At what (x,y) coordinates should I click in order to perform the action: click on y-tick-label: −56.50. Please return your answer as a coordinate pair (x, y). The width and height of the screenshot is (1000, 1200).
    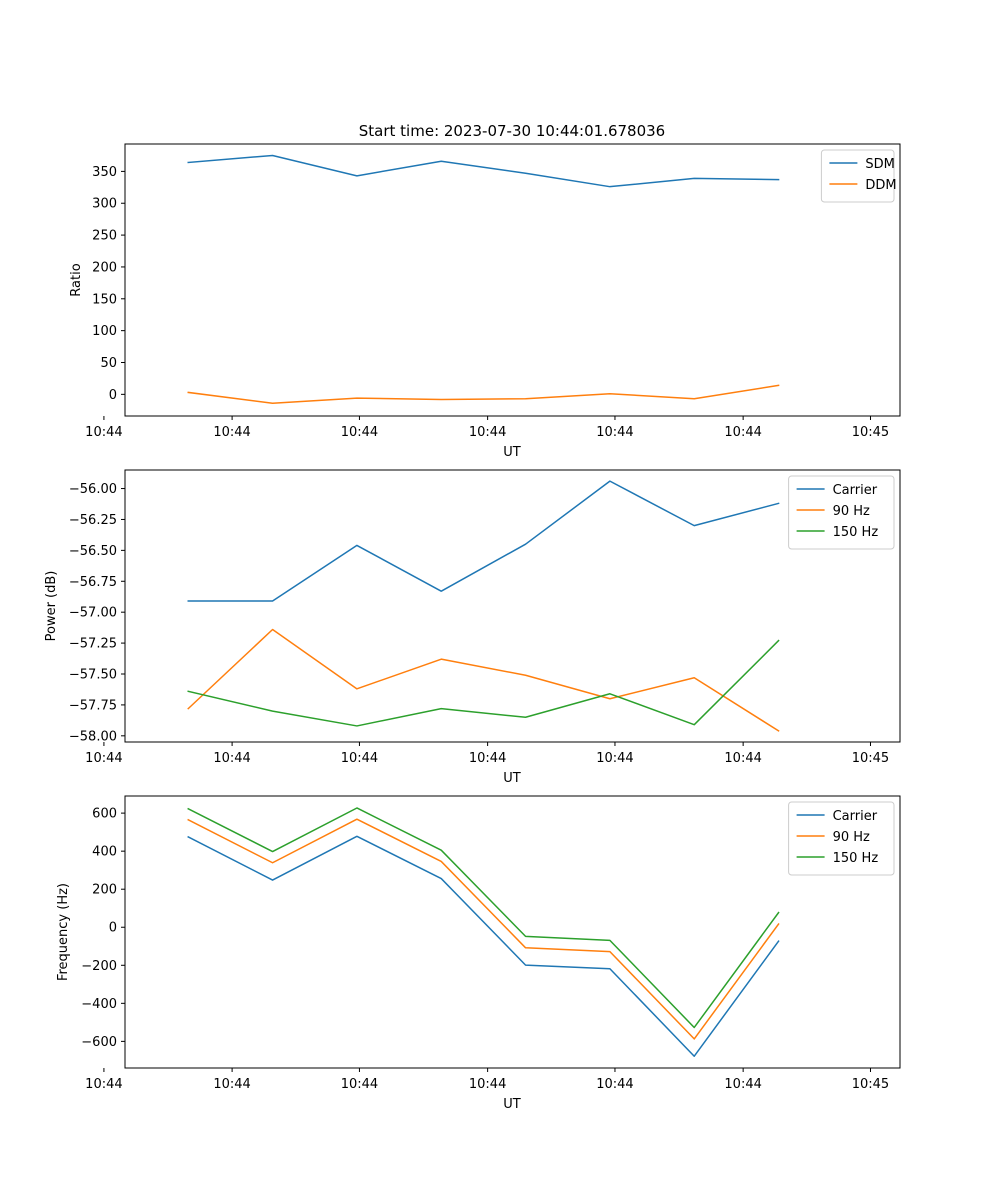
    Looking at the image, I should click on (93, 551).